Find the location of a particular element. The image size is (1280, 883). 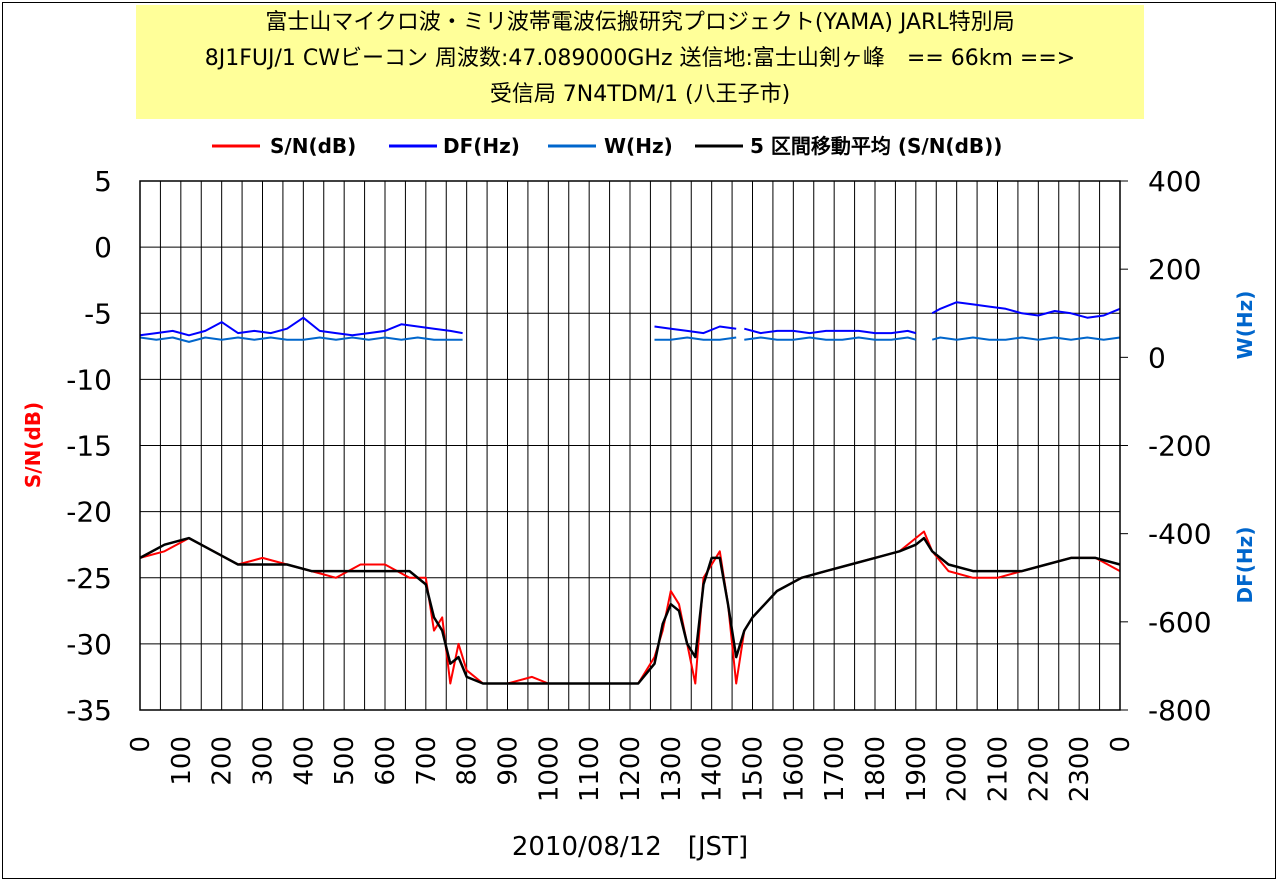

x-tick-label: 800 is located at coordinates (468, 761).